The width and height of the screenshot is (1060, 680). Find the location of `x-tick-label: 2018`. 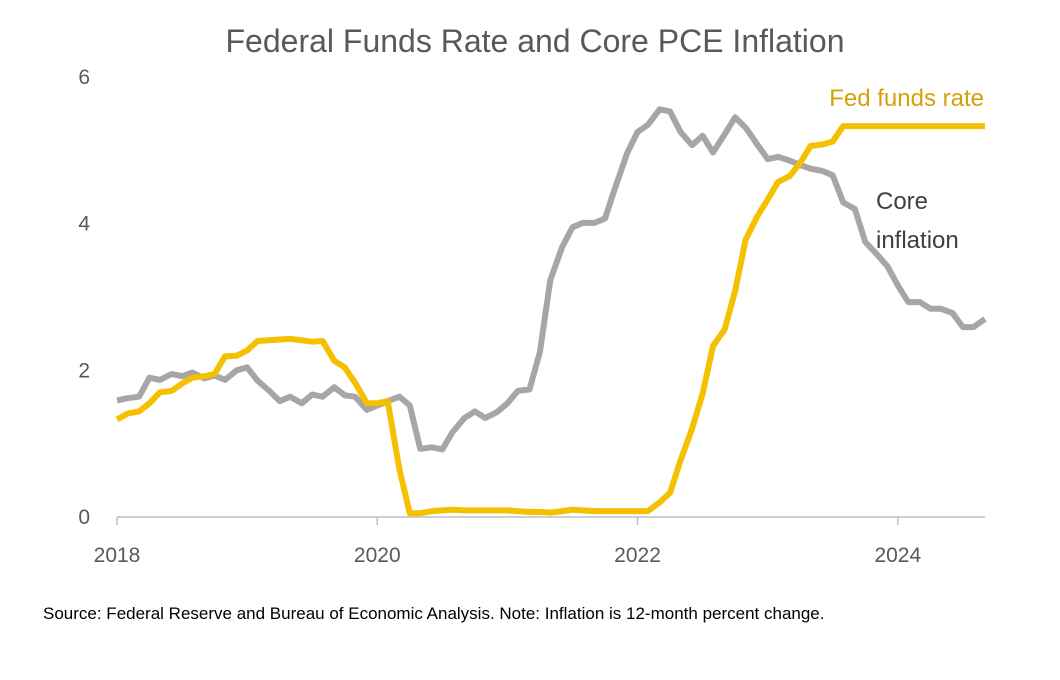

x-tick-label: 2018 is located at coordinates (117, 555).